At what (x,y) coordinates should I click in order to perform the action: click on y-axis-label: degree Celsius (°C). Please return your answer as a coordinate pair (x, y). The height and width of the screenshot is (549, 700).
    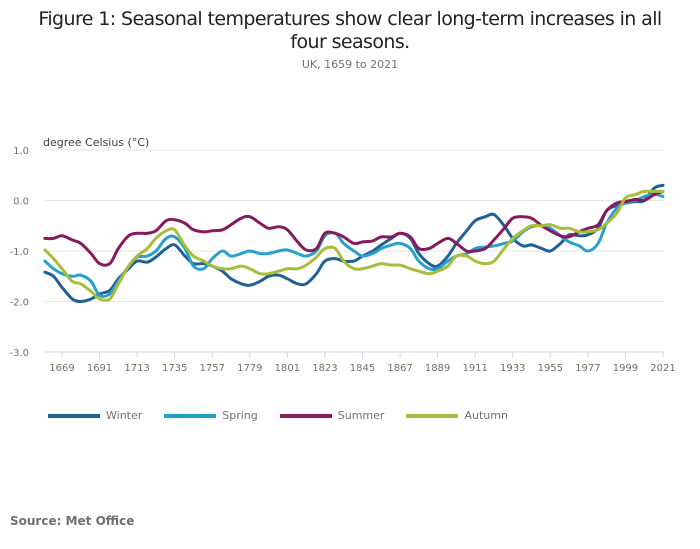
    Looking at the image, I should click on (96, 142).